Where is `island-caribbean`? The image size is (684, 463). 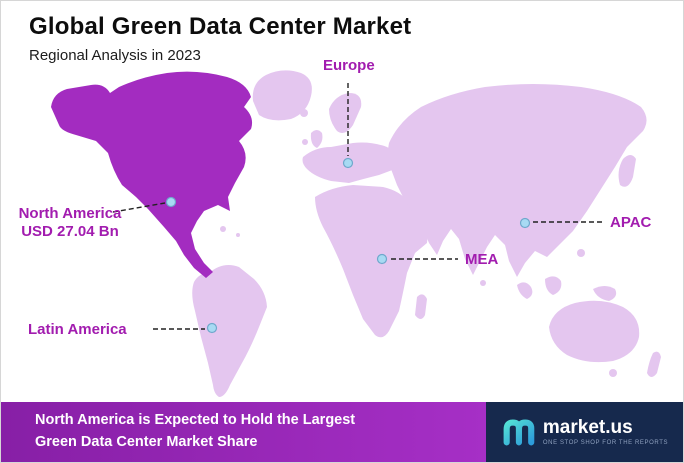 island-caribbean is located at coordinates (238, 235).